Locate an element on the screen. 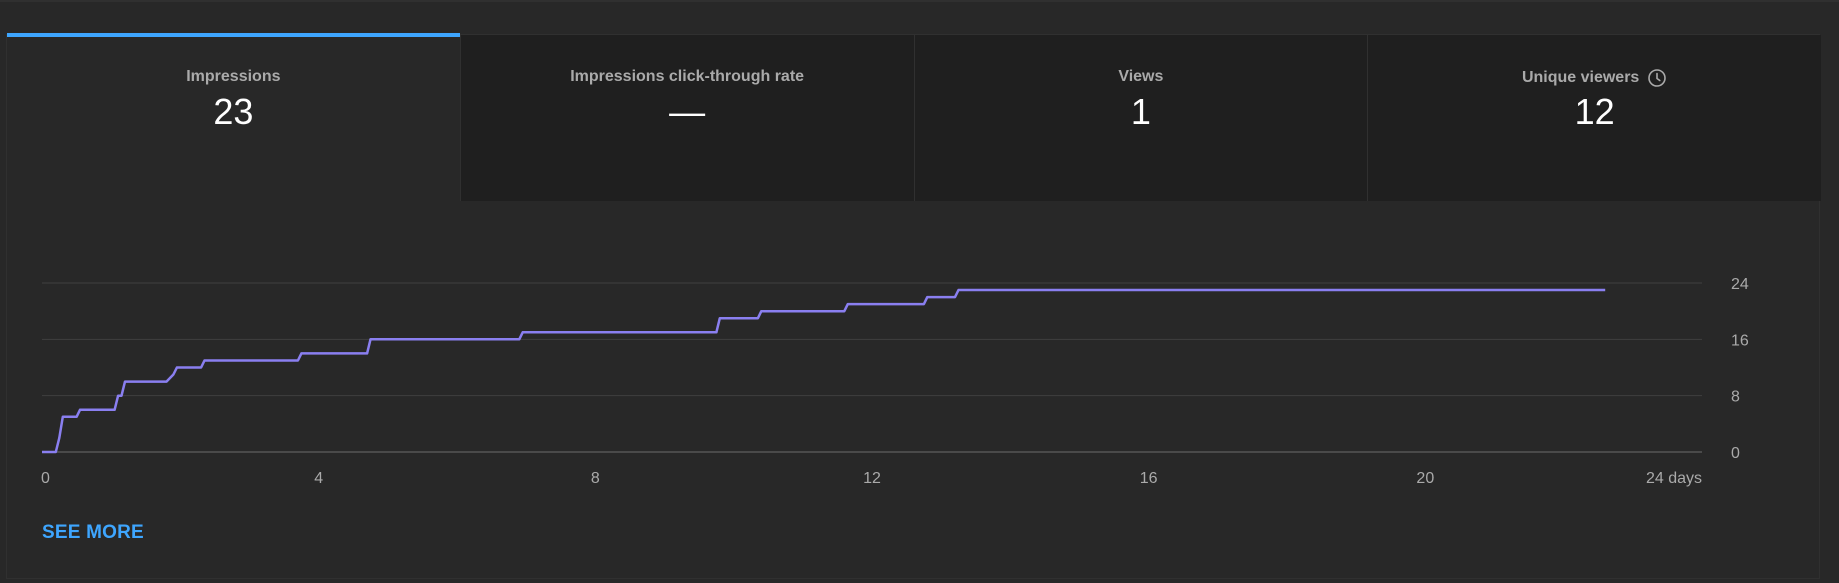 The image size is (1839, 583). tab-views: Views 1 is located at coordinates (1140, 118).